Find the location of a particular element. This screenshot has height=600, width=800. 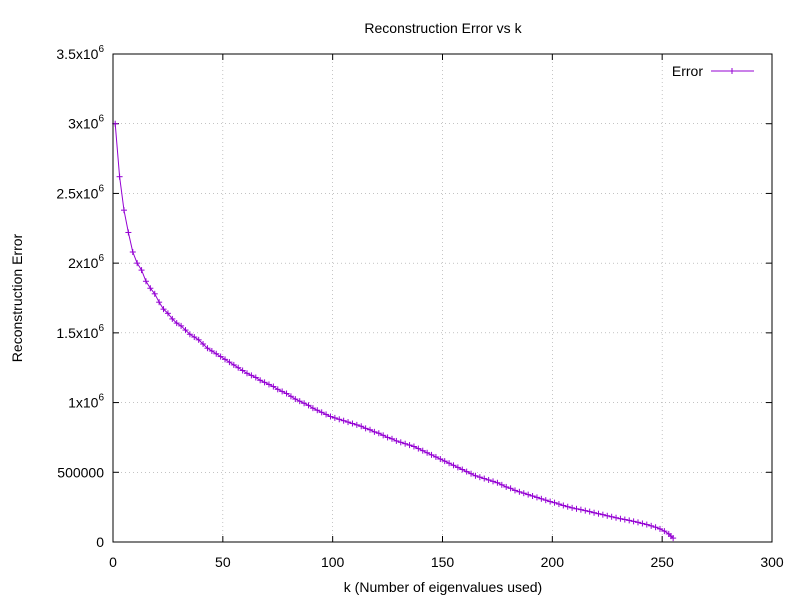

x-axis-label: k (Number of eigenvalues used) is located at coordinates (443, 587).